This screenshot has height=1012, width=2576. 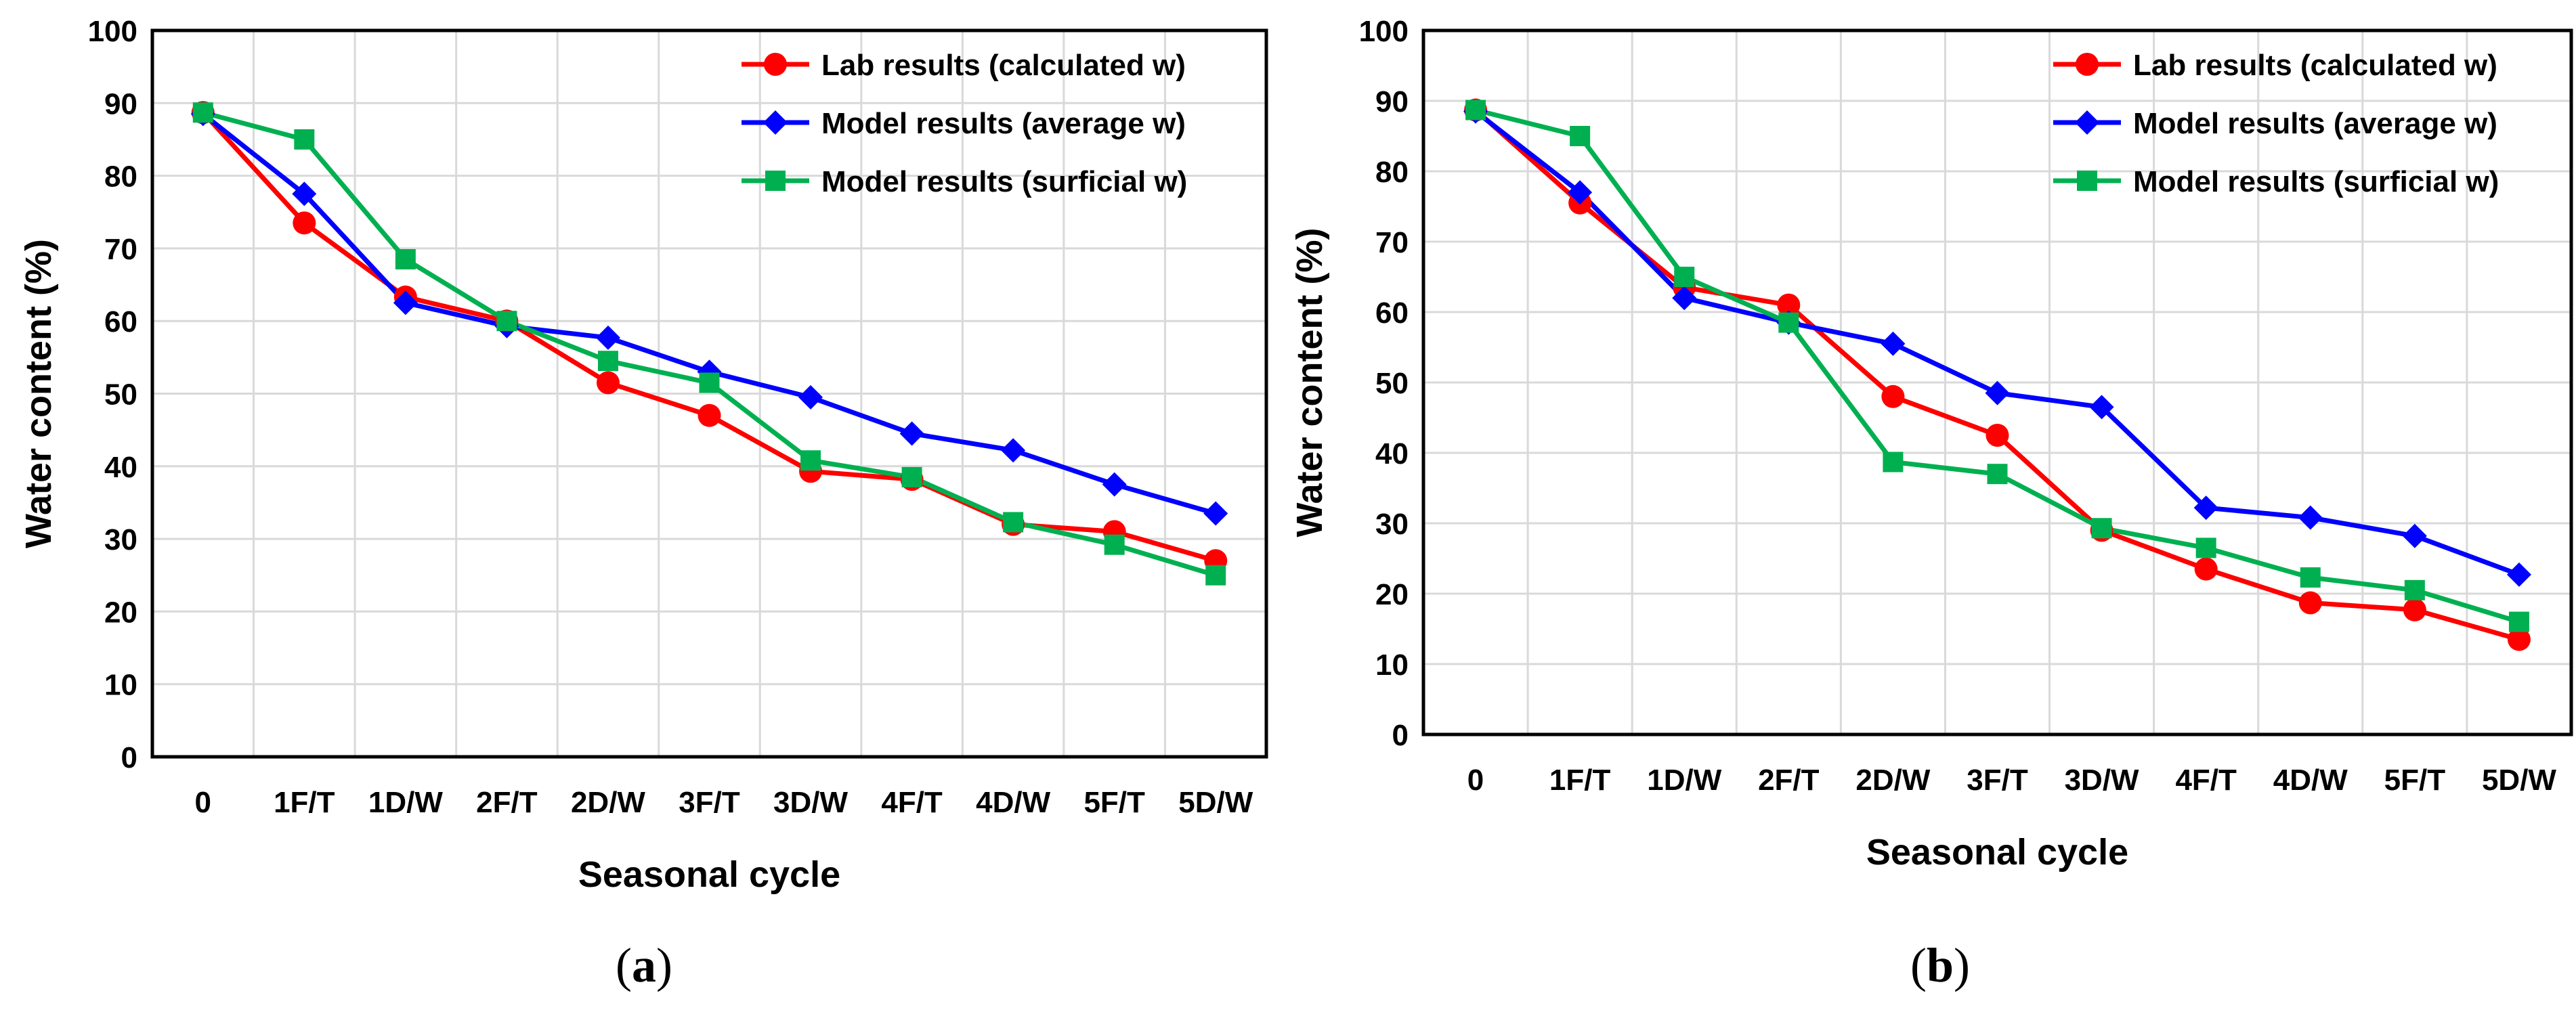 I want to click on panel-caption-b: (b), so click(x=1940, y=965).